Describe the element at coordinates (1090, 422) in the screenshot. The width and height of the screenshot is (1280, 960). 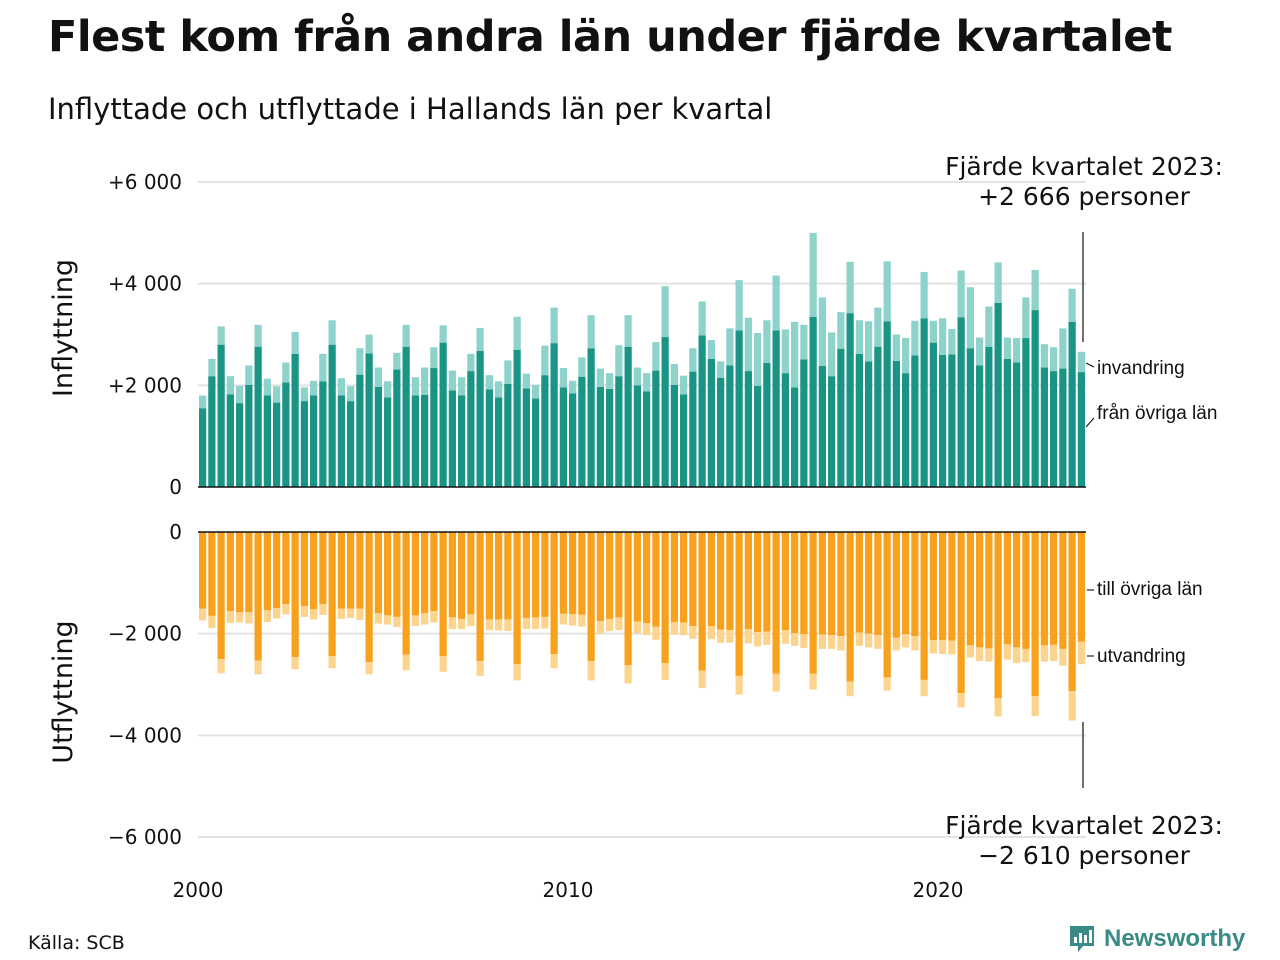
I see `legend-leader-fran-ovriga-lan` at that location.